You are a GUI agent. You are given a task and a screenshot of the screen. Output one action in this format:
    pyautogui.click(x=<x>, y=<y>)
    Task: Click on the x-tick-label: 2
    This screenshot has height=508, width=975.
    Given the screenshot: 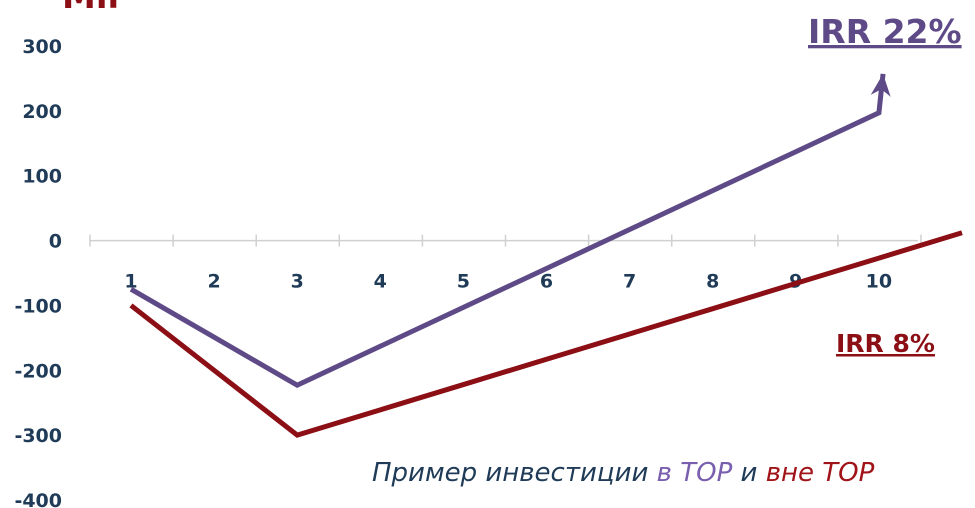 What is the action you would take?
    pyautogui.click(x=213, y=282)
    